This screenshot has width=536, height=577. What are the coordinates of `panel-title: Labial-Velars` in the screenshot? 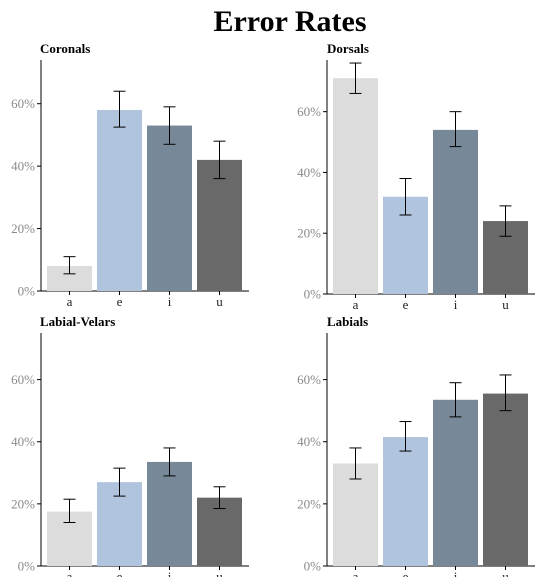 It's located at (77, 321).